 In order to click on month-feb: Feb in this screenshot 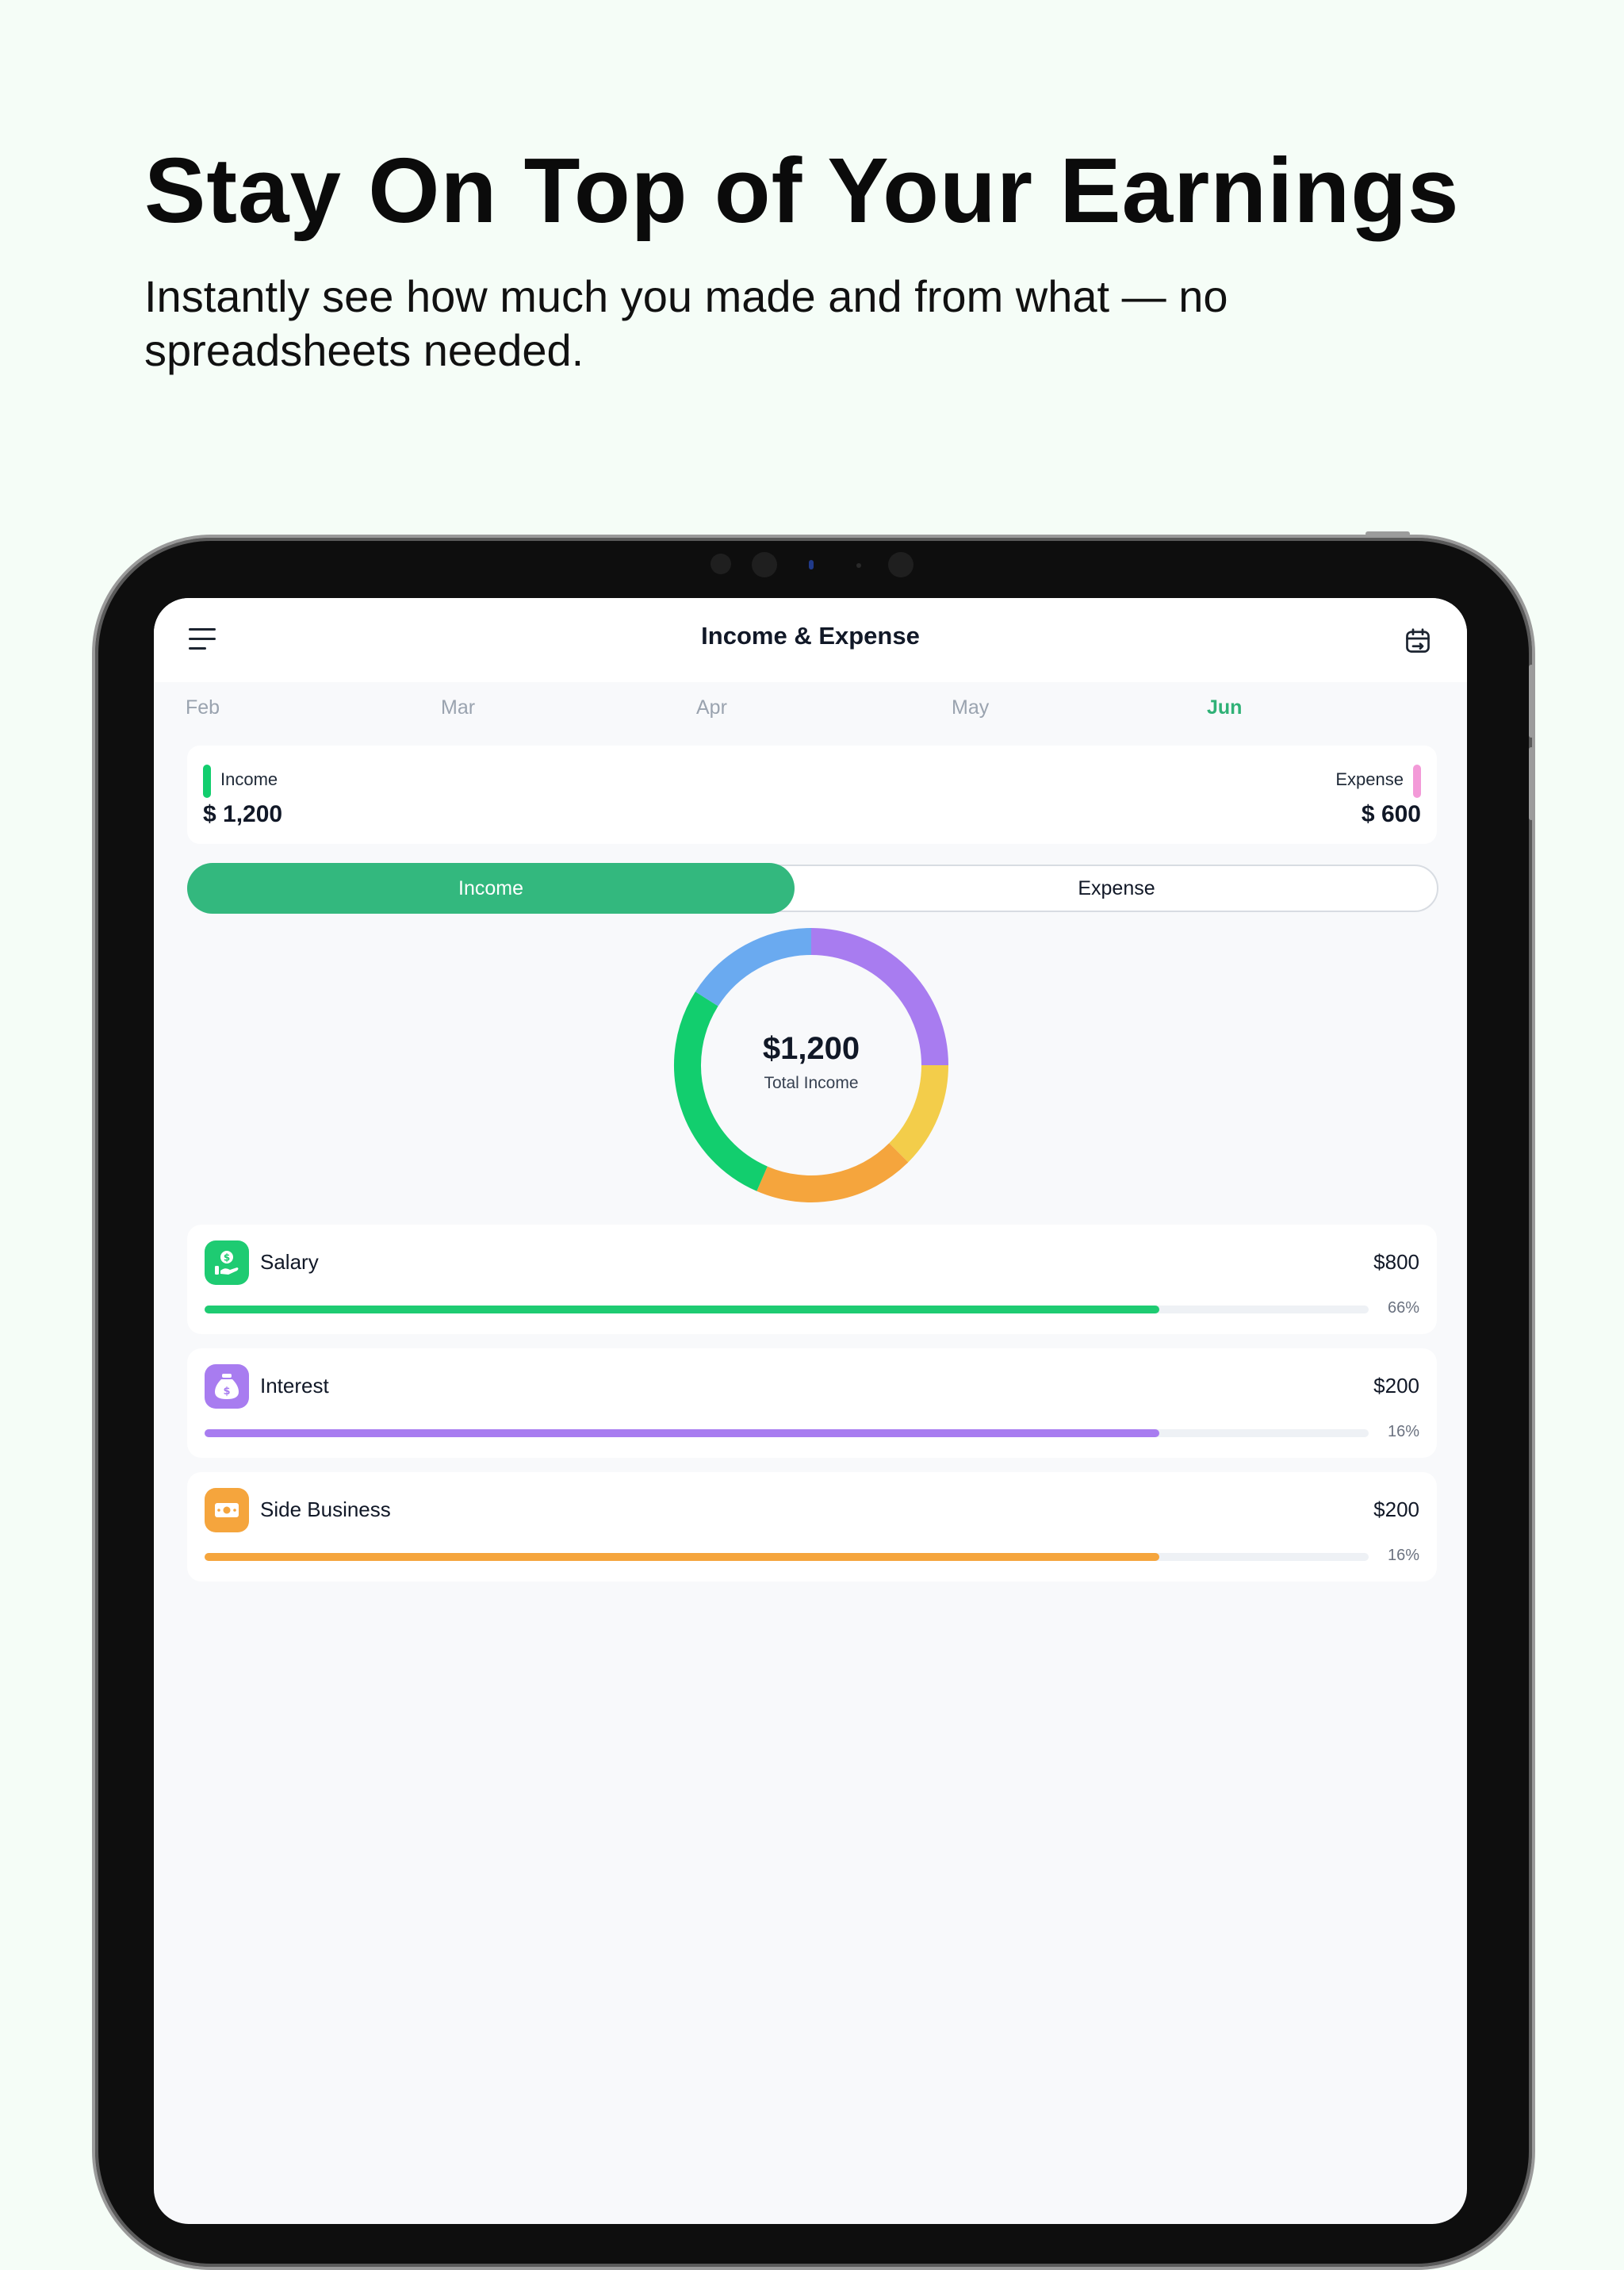, I will do `click(203, 707)`.